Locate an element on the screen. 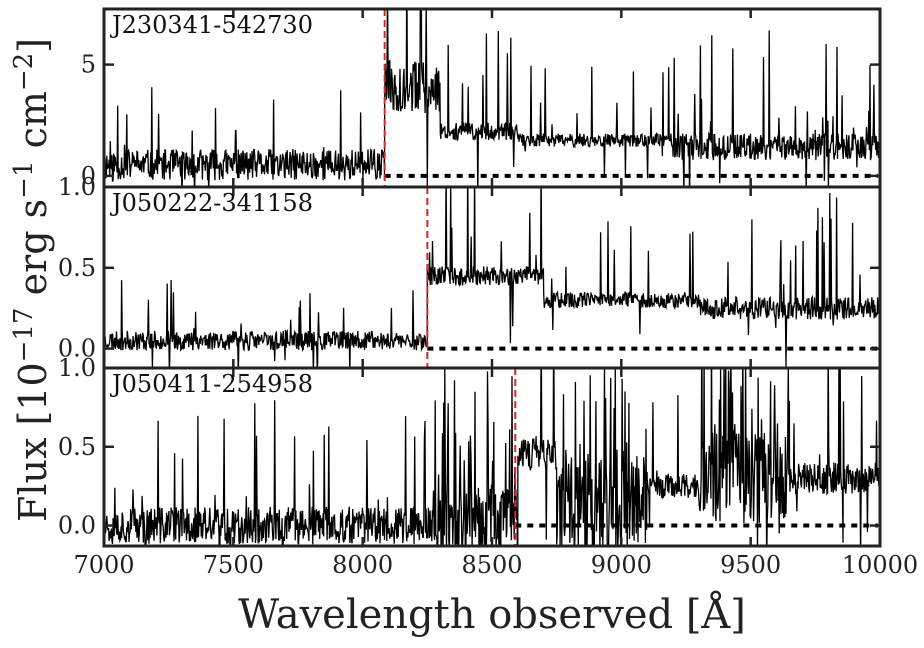 This screenshot has height=648, width=924. x-tick-label: 9000 is located at coordinates (621, 565).